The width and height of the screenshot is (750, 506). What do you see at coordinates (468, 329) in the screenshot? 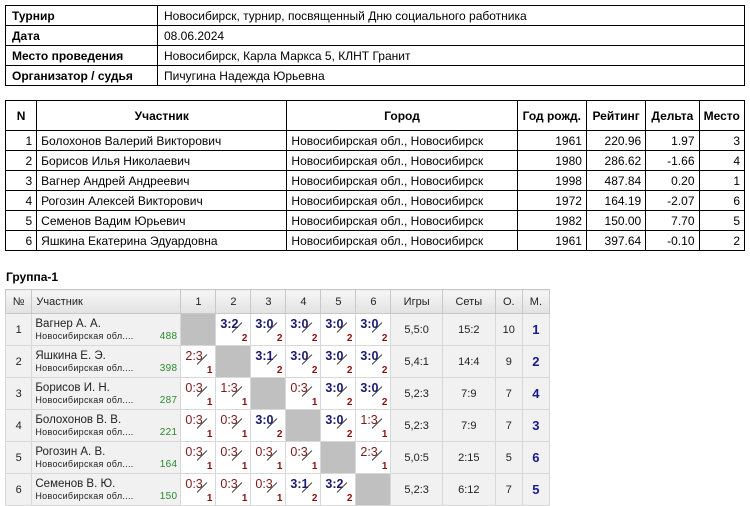
I see `group-sets: 15:2` at bounding box center [468, 329].